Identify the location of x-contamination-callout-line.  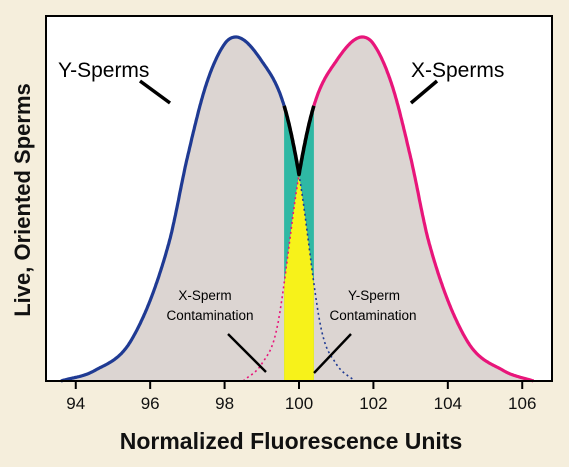
(247, 353).